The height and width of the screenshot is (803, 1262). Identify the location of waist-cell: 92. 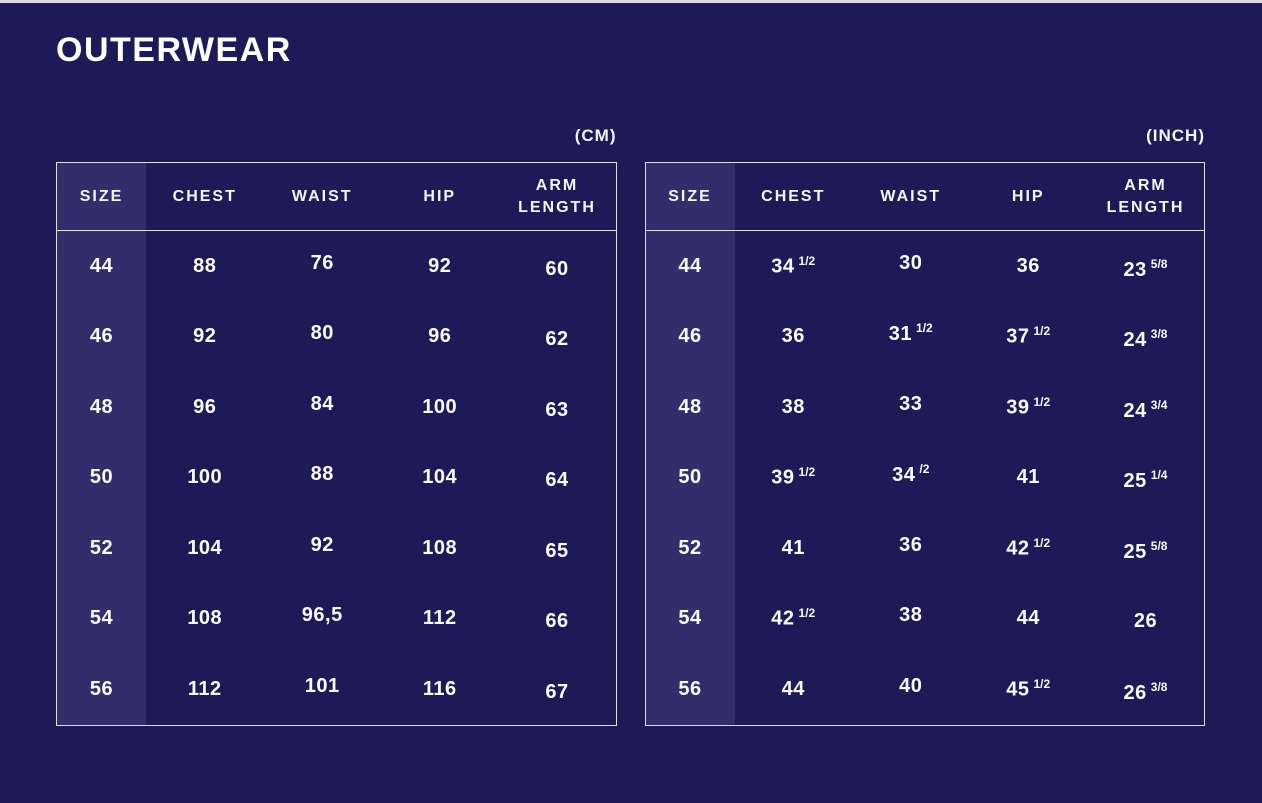
(322, 544).